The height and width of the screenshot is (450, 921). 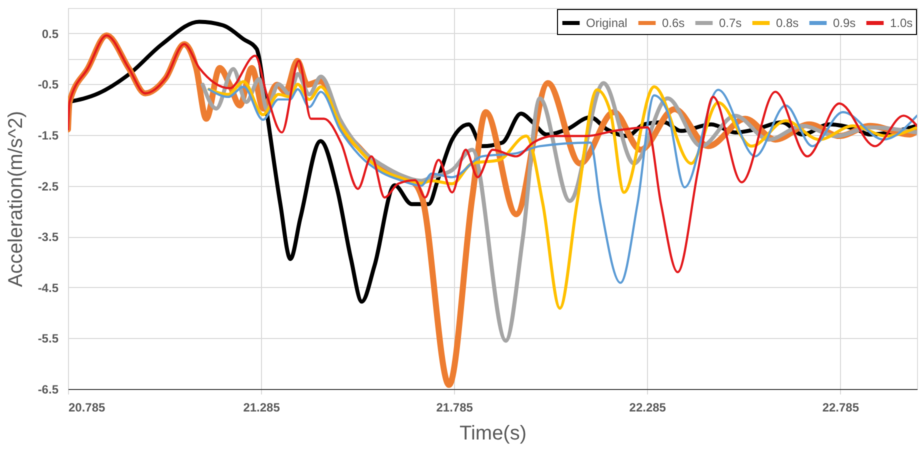 What do you see at coordinates (844, 23) in the screenshot?
I see `legend-label: 0.9s` at bounding box center [844, 23].